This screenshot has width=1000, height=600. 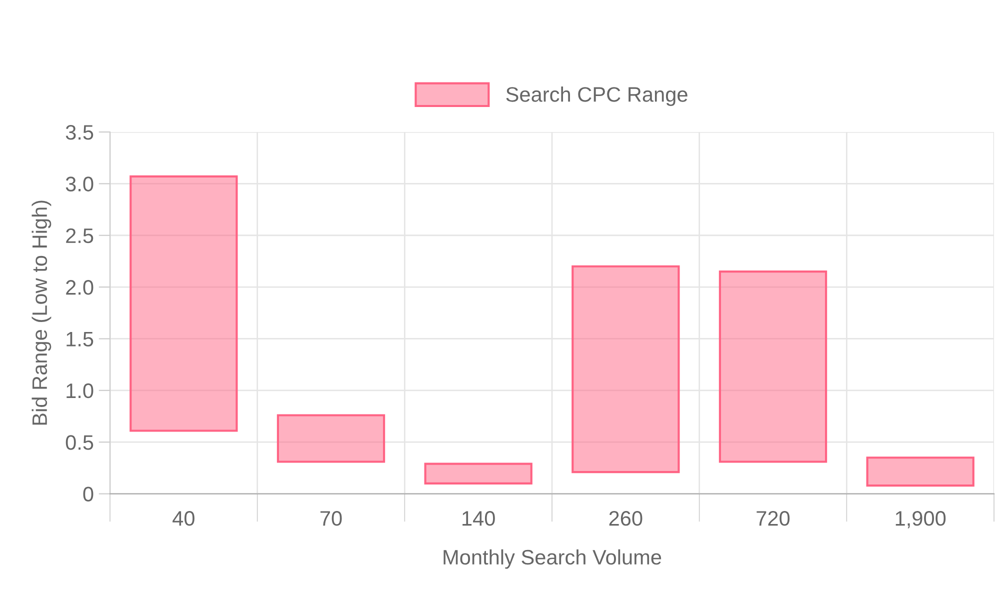 I want to click on y-tick-label: 2.0, so click(x=80, y=287).